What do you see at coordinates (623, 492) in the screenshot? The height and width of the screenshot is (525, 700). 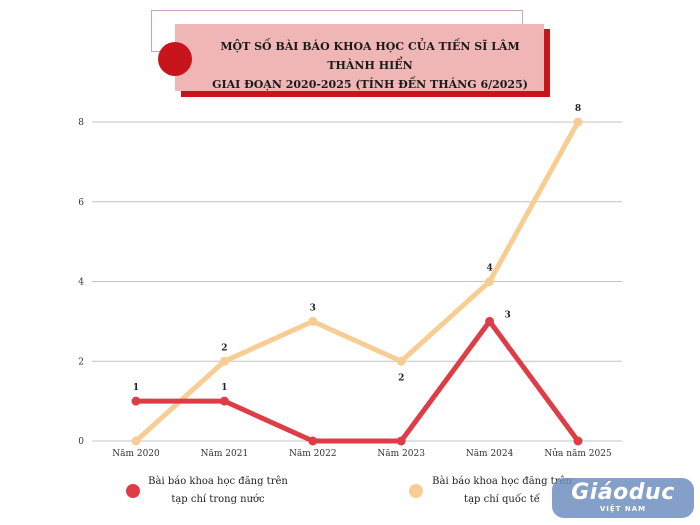 I see `logo-wordmark: Giáoduc` at bounding box center [623, 492].